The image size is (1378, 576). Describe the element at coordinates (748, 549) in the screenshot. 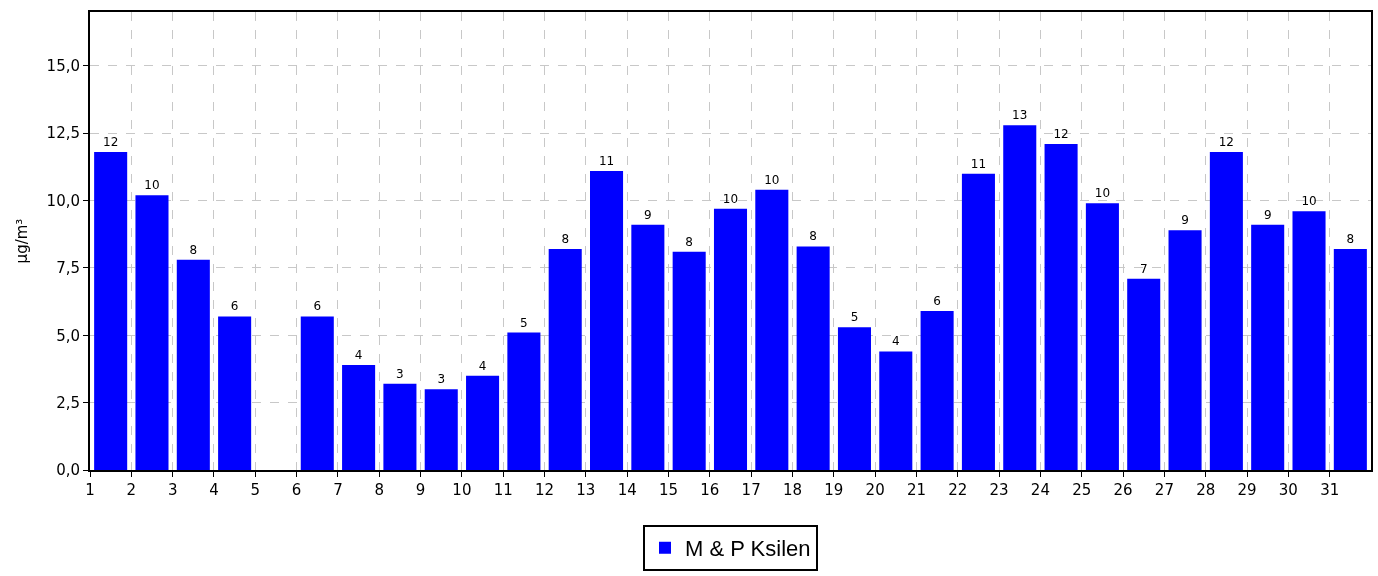

I see `legend-label: M & P Ksilen` at that location.